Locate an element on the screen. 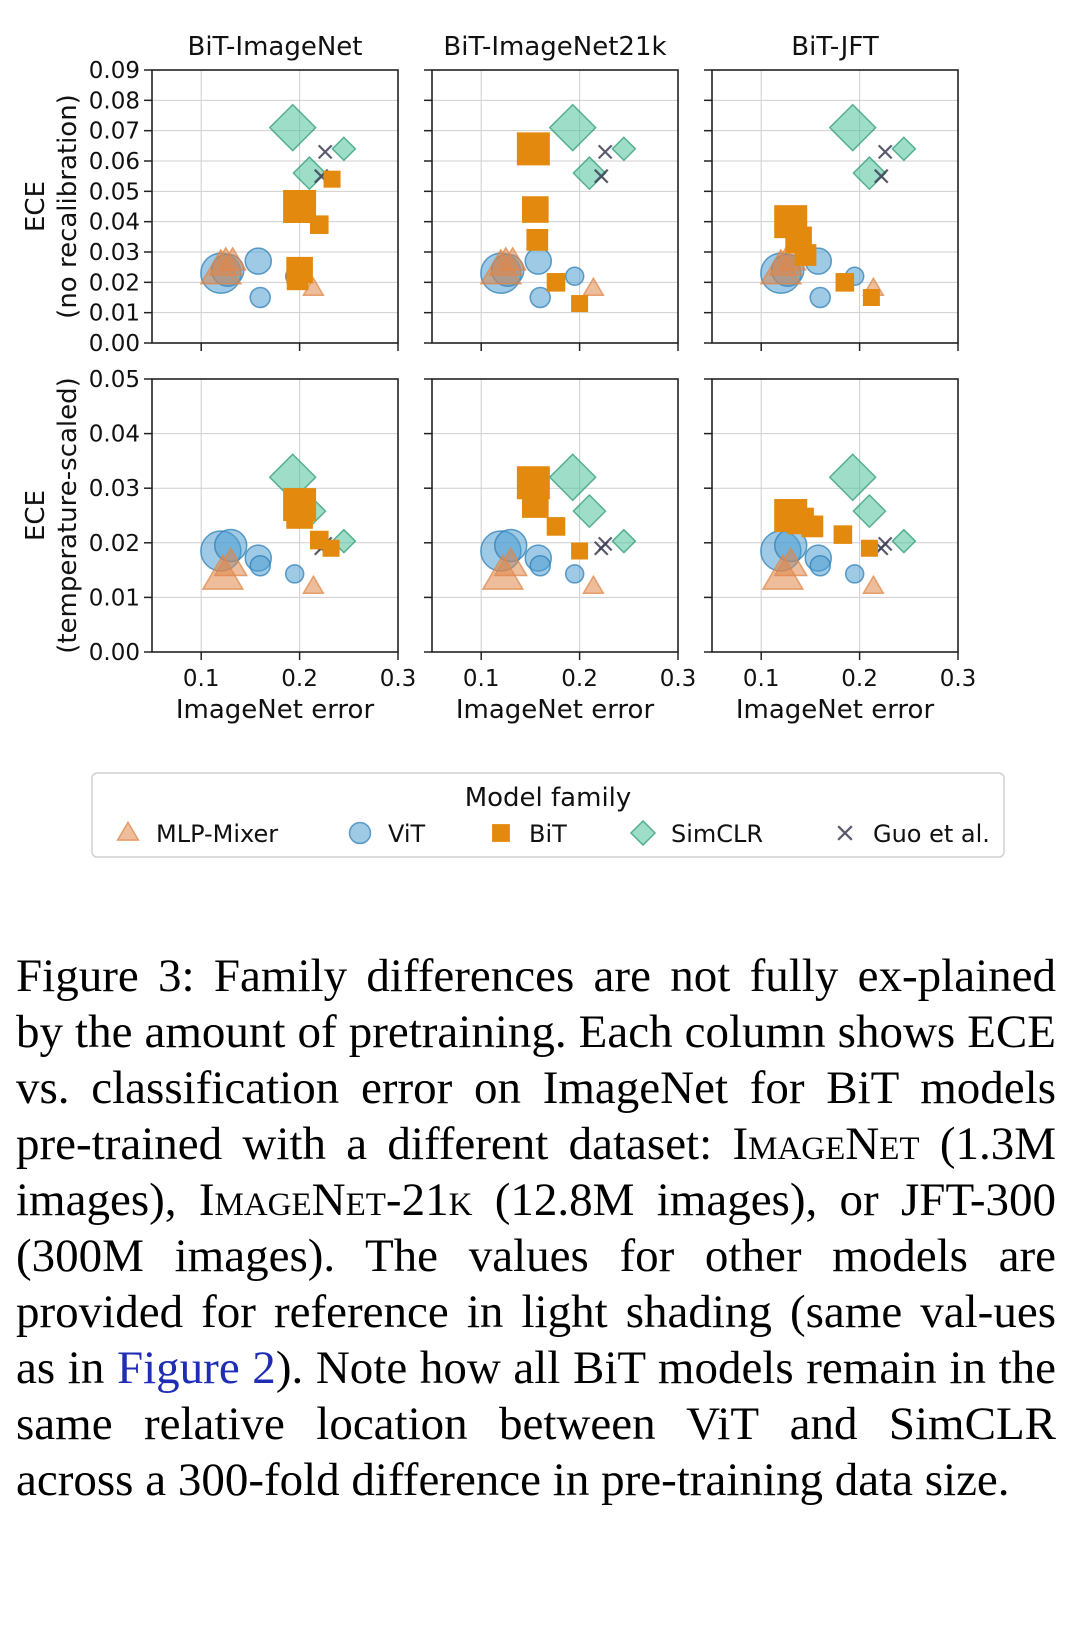  caption-figure-link: Figure 2 is located at coordinates (196, 1368).